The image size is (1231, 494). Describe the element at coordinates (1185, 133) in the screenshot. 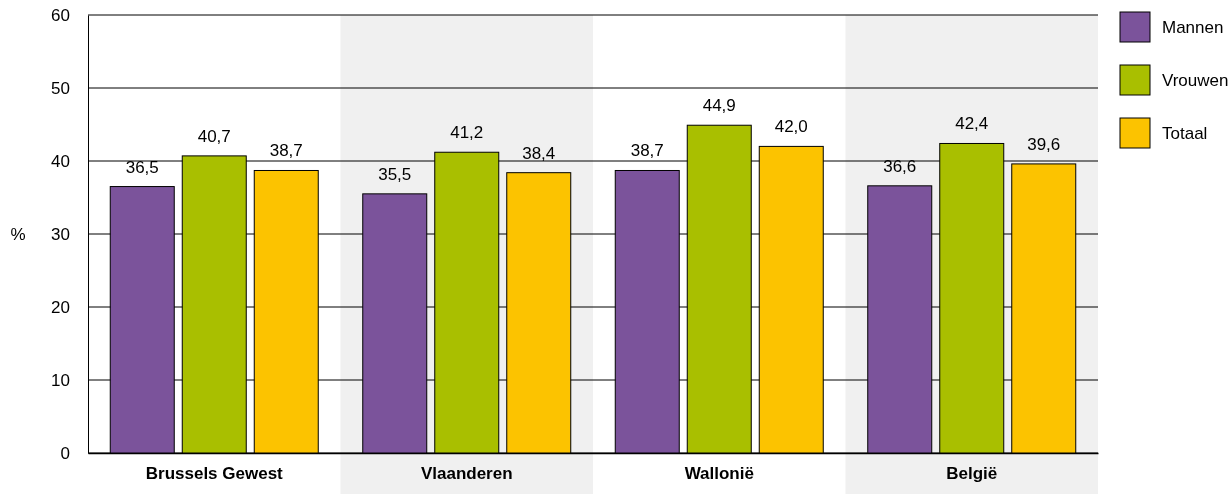

I see `legend-label: Totaal` at that location.